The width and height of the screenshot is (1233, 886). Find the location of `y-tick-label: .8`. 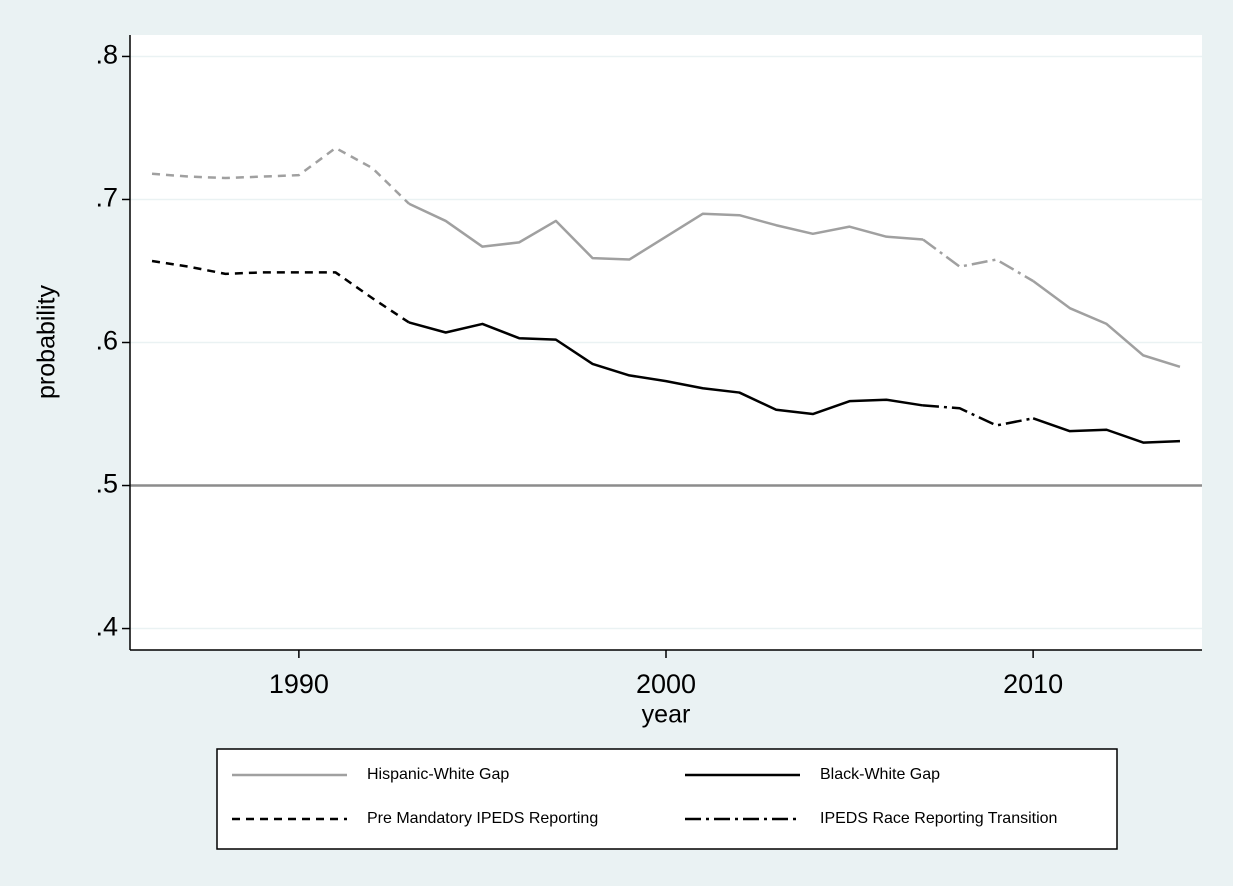

y-tick-label: .8 is located at coordinates (106, 55).